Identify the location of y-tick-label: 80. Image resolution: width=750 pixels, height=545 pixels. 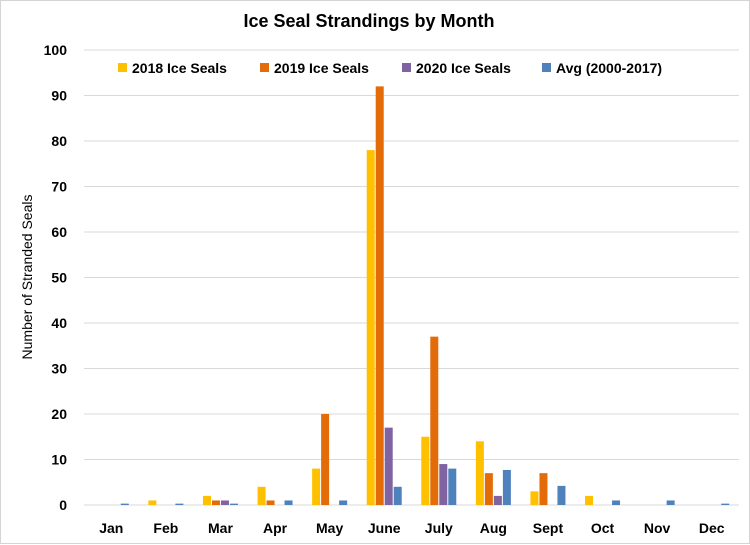
(59, 141).